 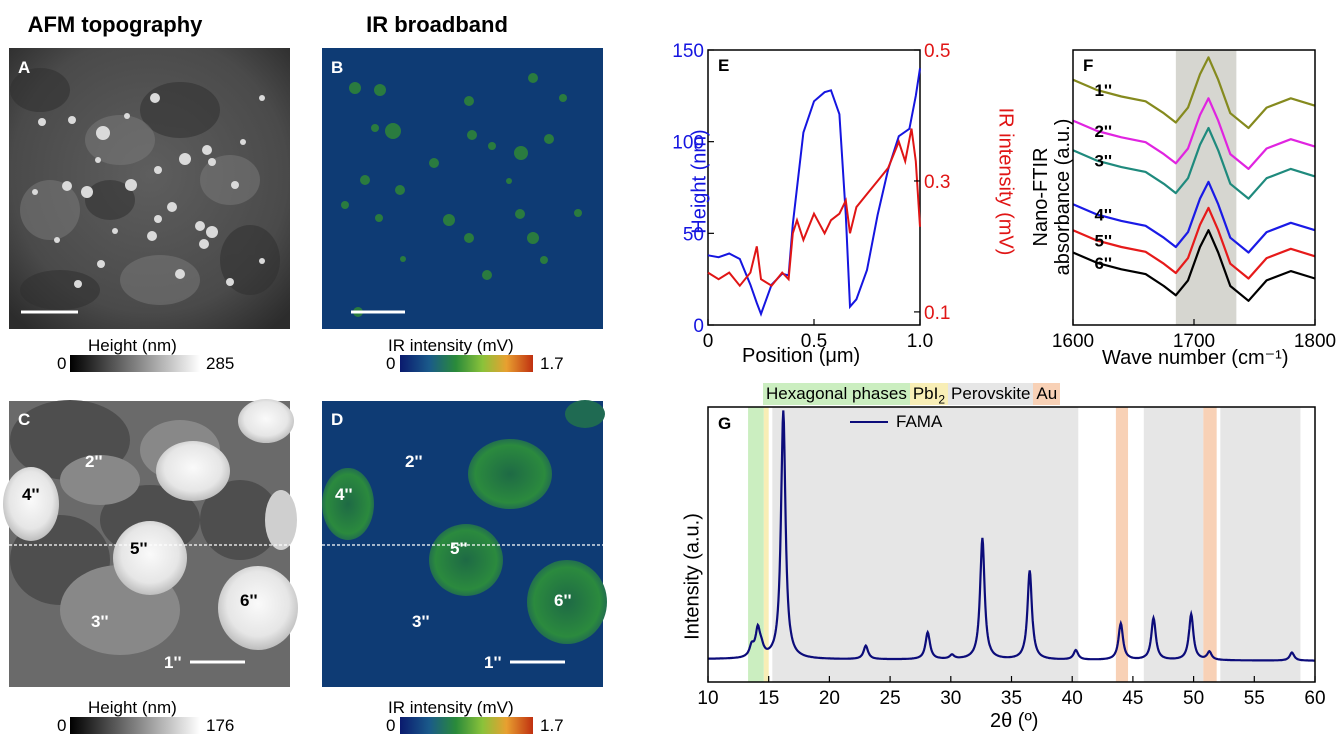 I want to click on panel-letter-b: B, so click(x=337, y=67).